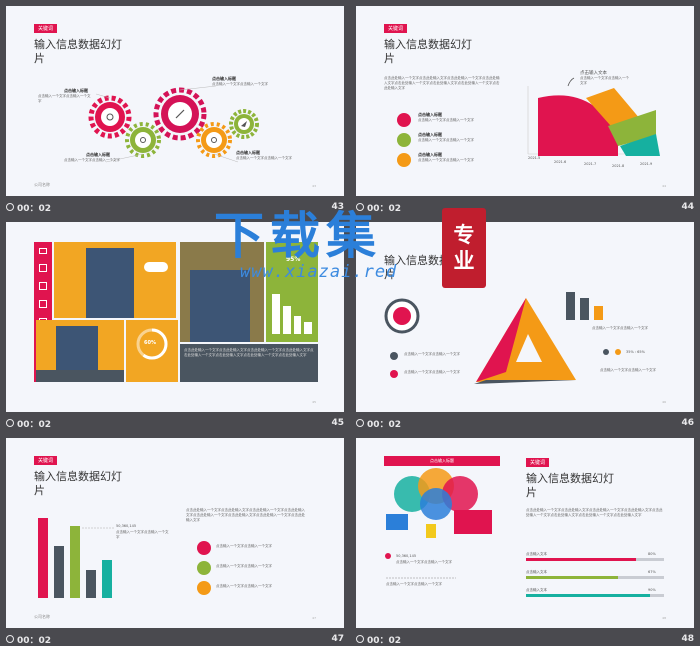  I want to click on bulb-icon, so click(143, 140).